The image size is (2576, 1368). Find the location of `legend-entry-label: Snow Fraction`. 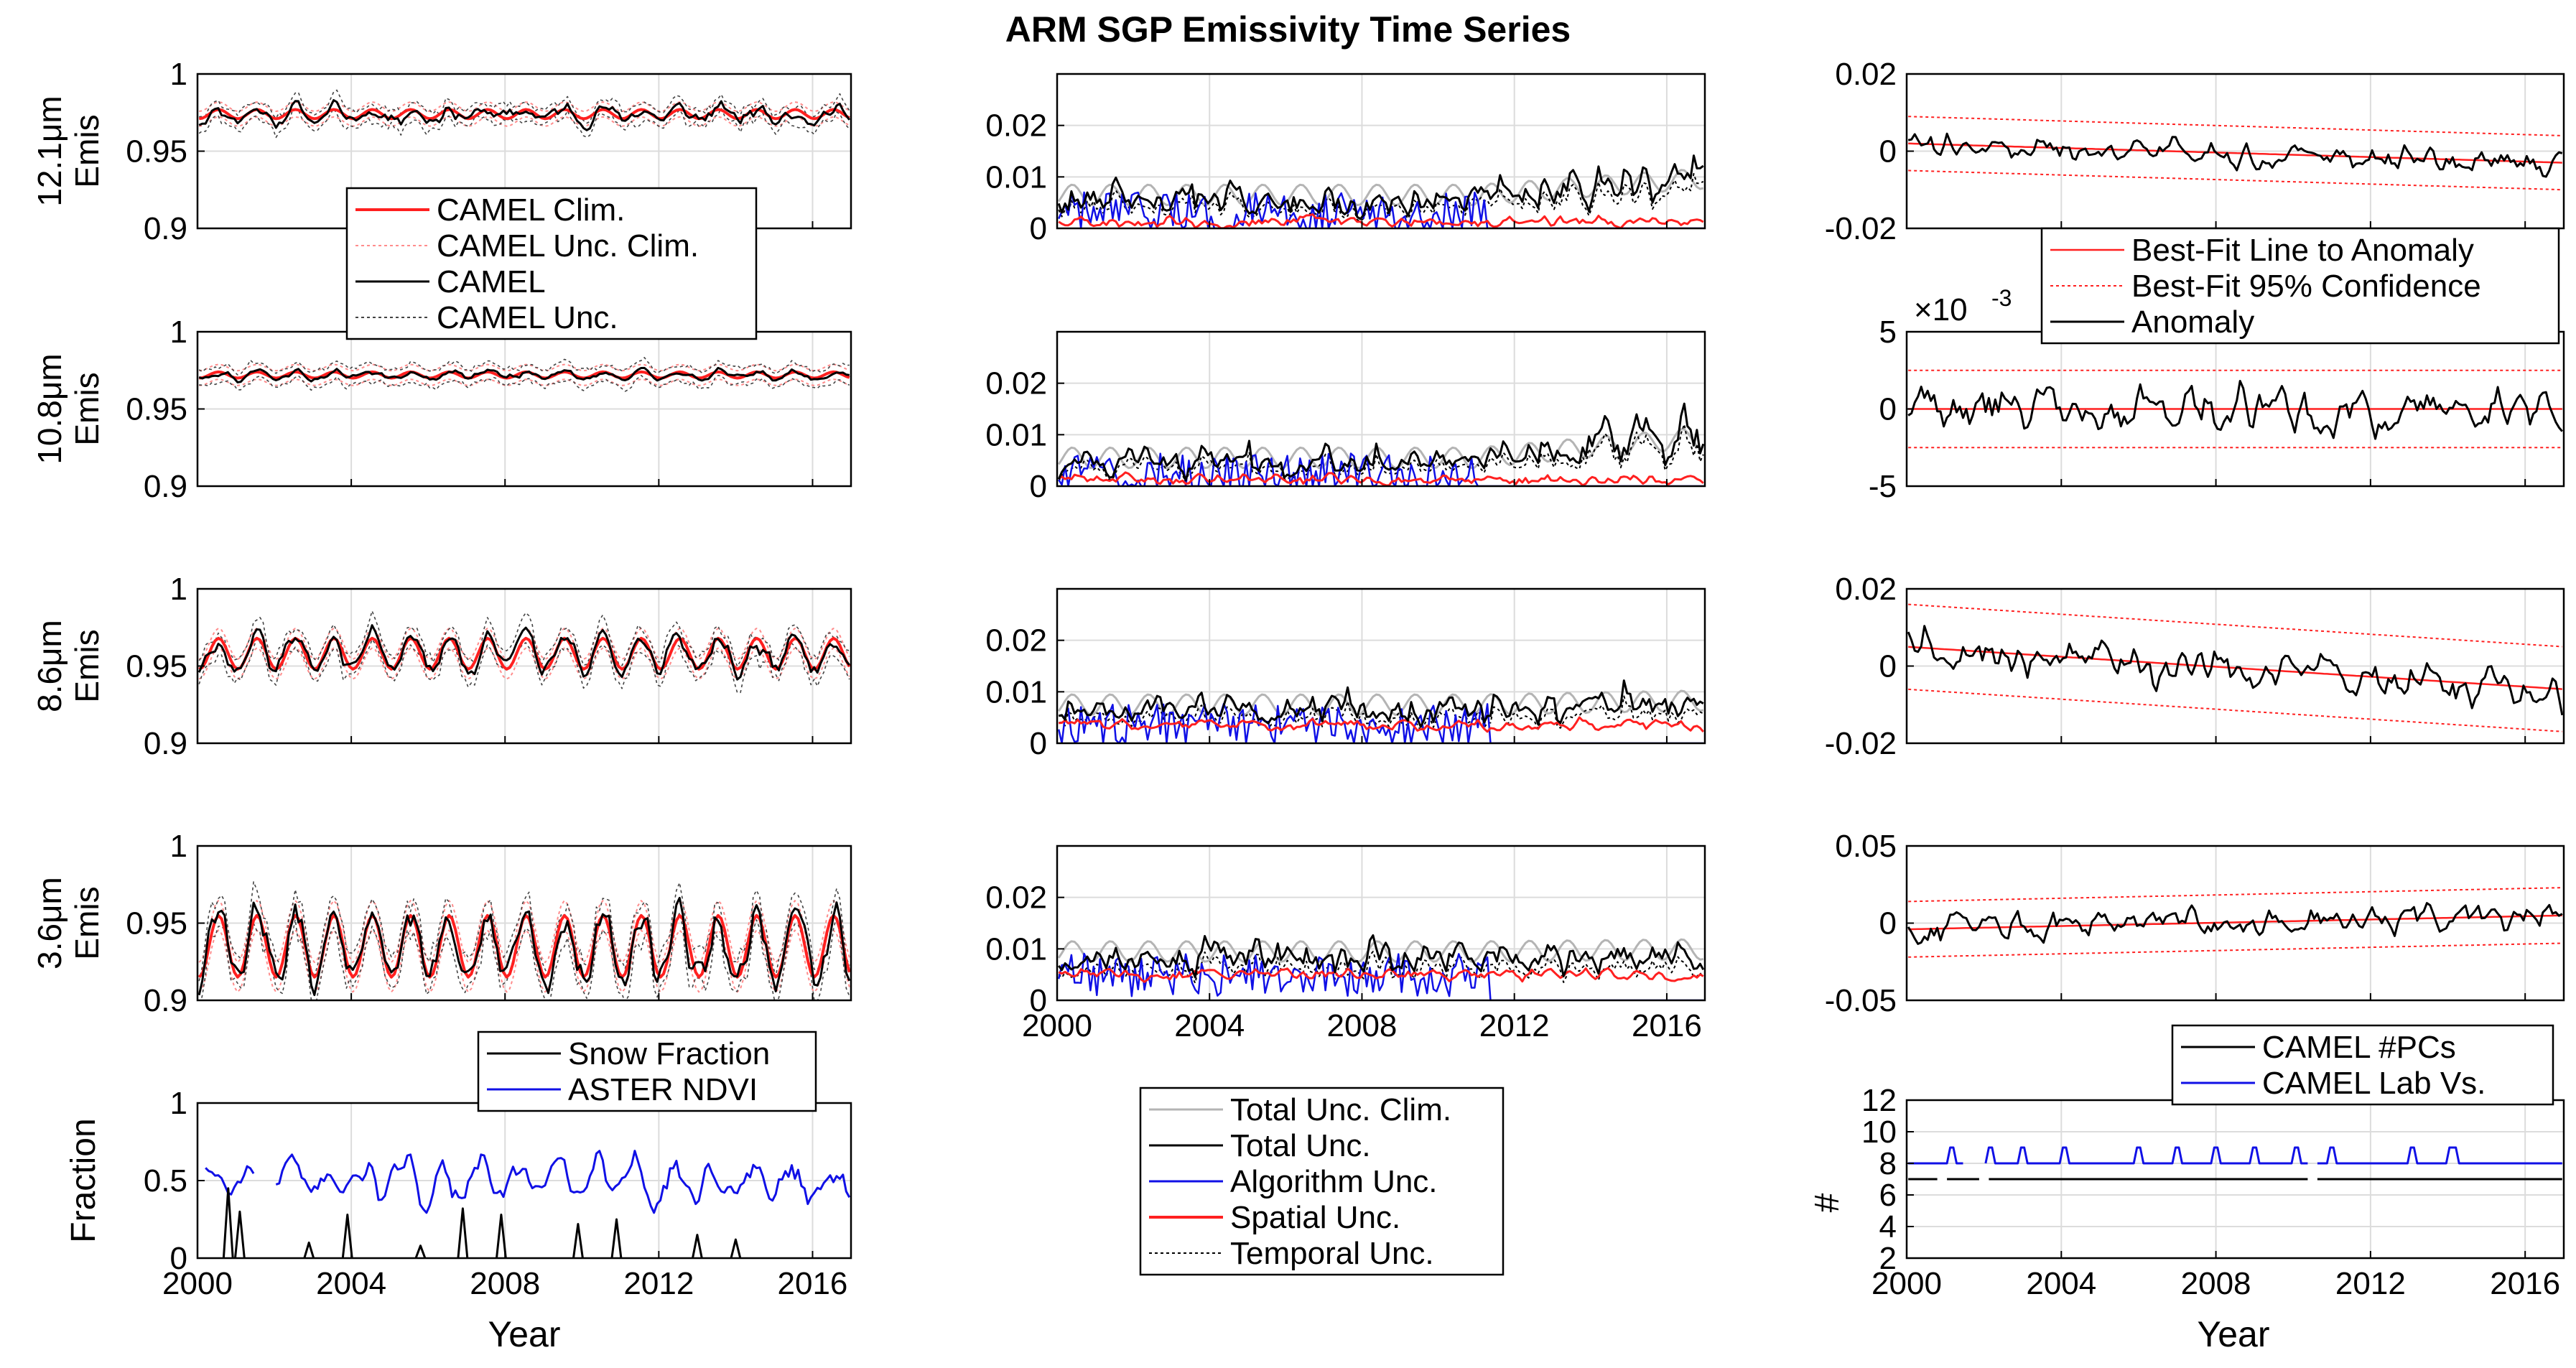

legend-entry-label: Snow Fraction is located at coordinates (669, 1053).